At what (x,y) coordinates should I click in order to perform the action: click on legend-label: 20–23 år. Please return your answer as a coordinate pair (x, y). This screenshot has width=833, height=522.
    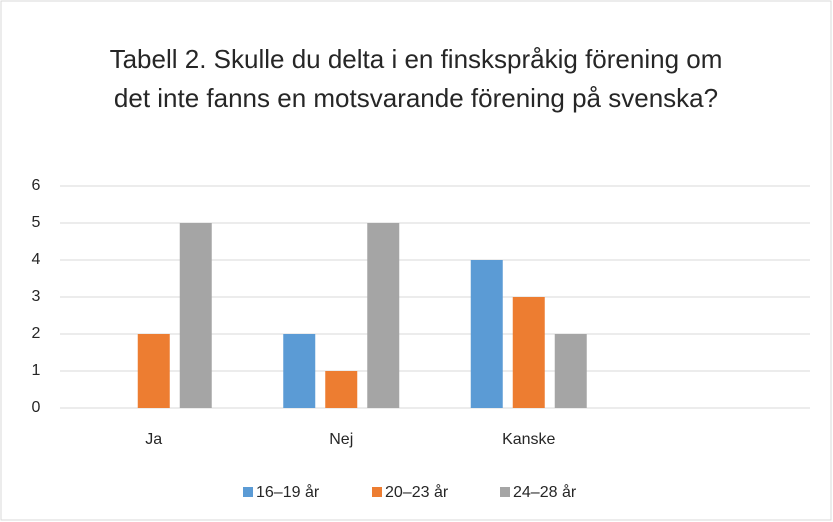
    Looking at the image, I should click on (417, 492).